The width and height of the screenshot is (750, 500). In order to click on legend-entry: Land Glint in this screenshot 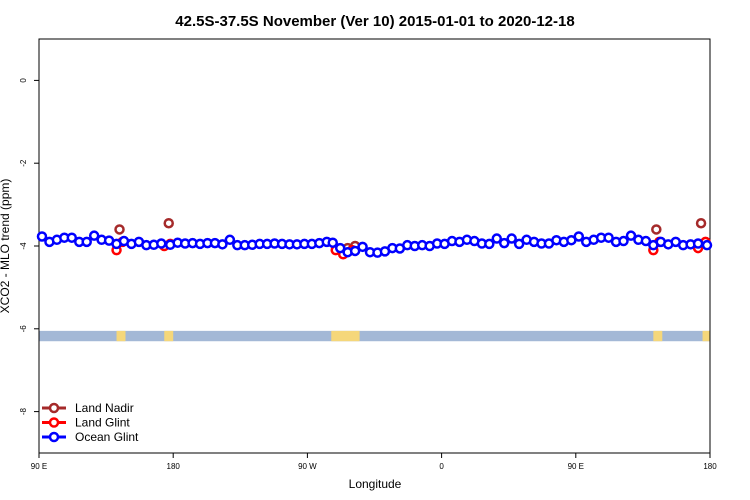, I will do `click(102, 423)`.